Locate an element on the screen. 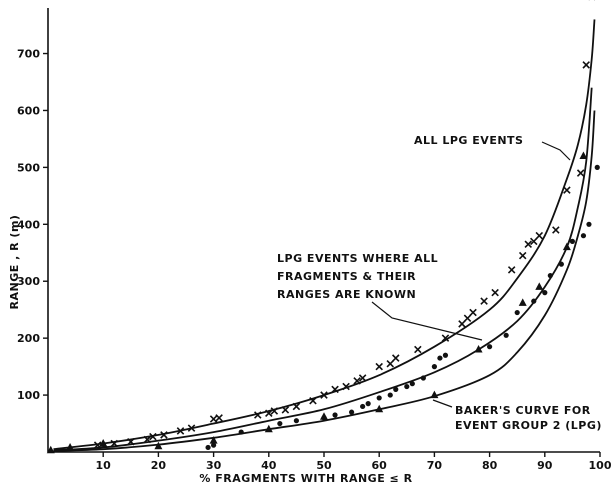 The height and width of the screenshot is (487, 613). annotation-line: EVENT GROUP 2 (LPG) is located at coordinates (528, 425).